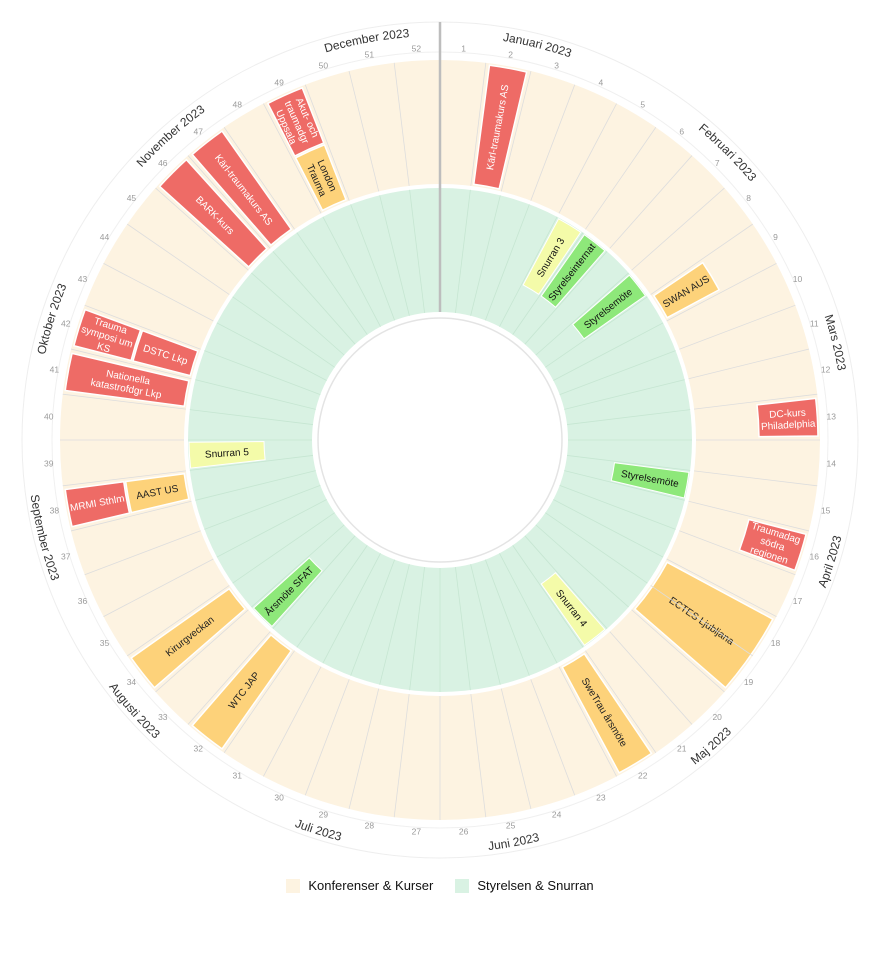 This screenshot has width=880, height=959. What do you see at coordinates (417, 49) in the screenshot?
I see `week-number: 52` at bounding box center [417, 49].